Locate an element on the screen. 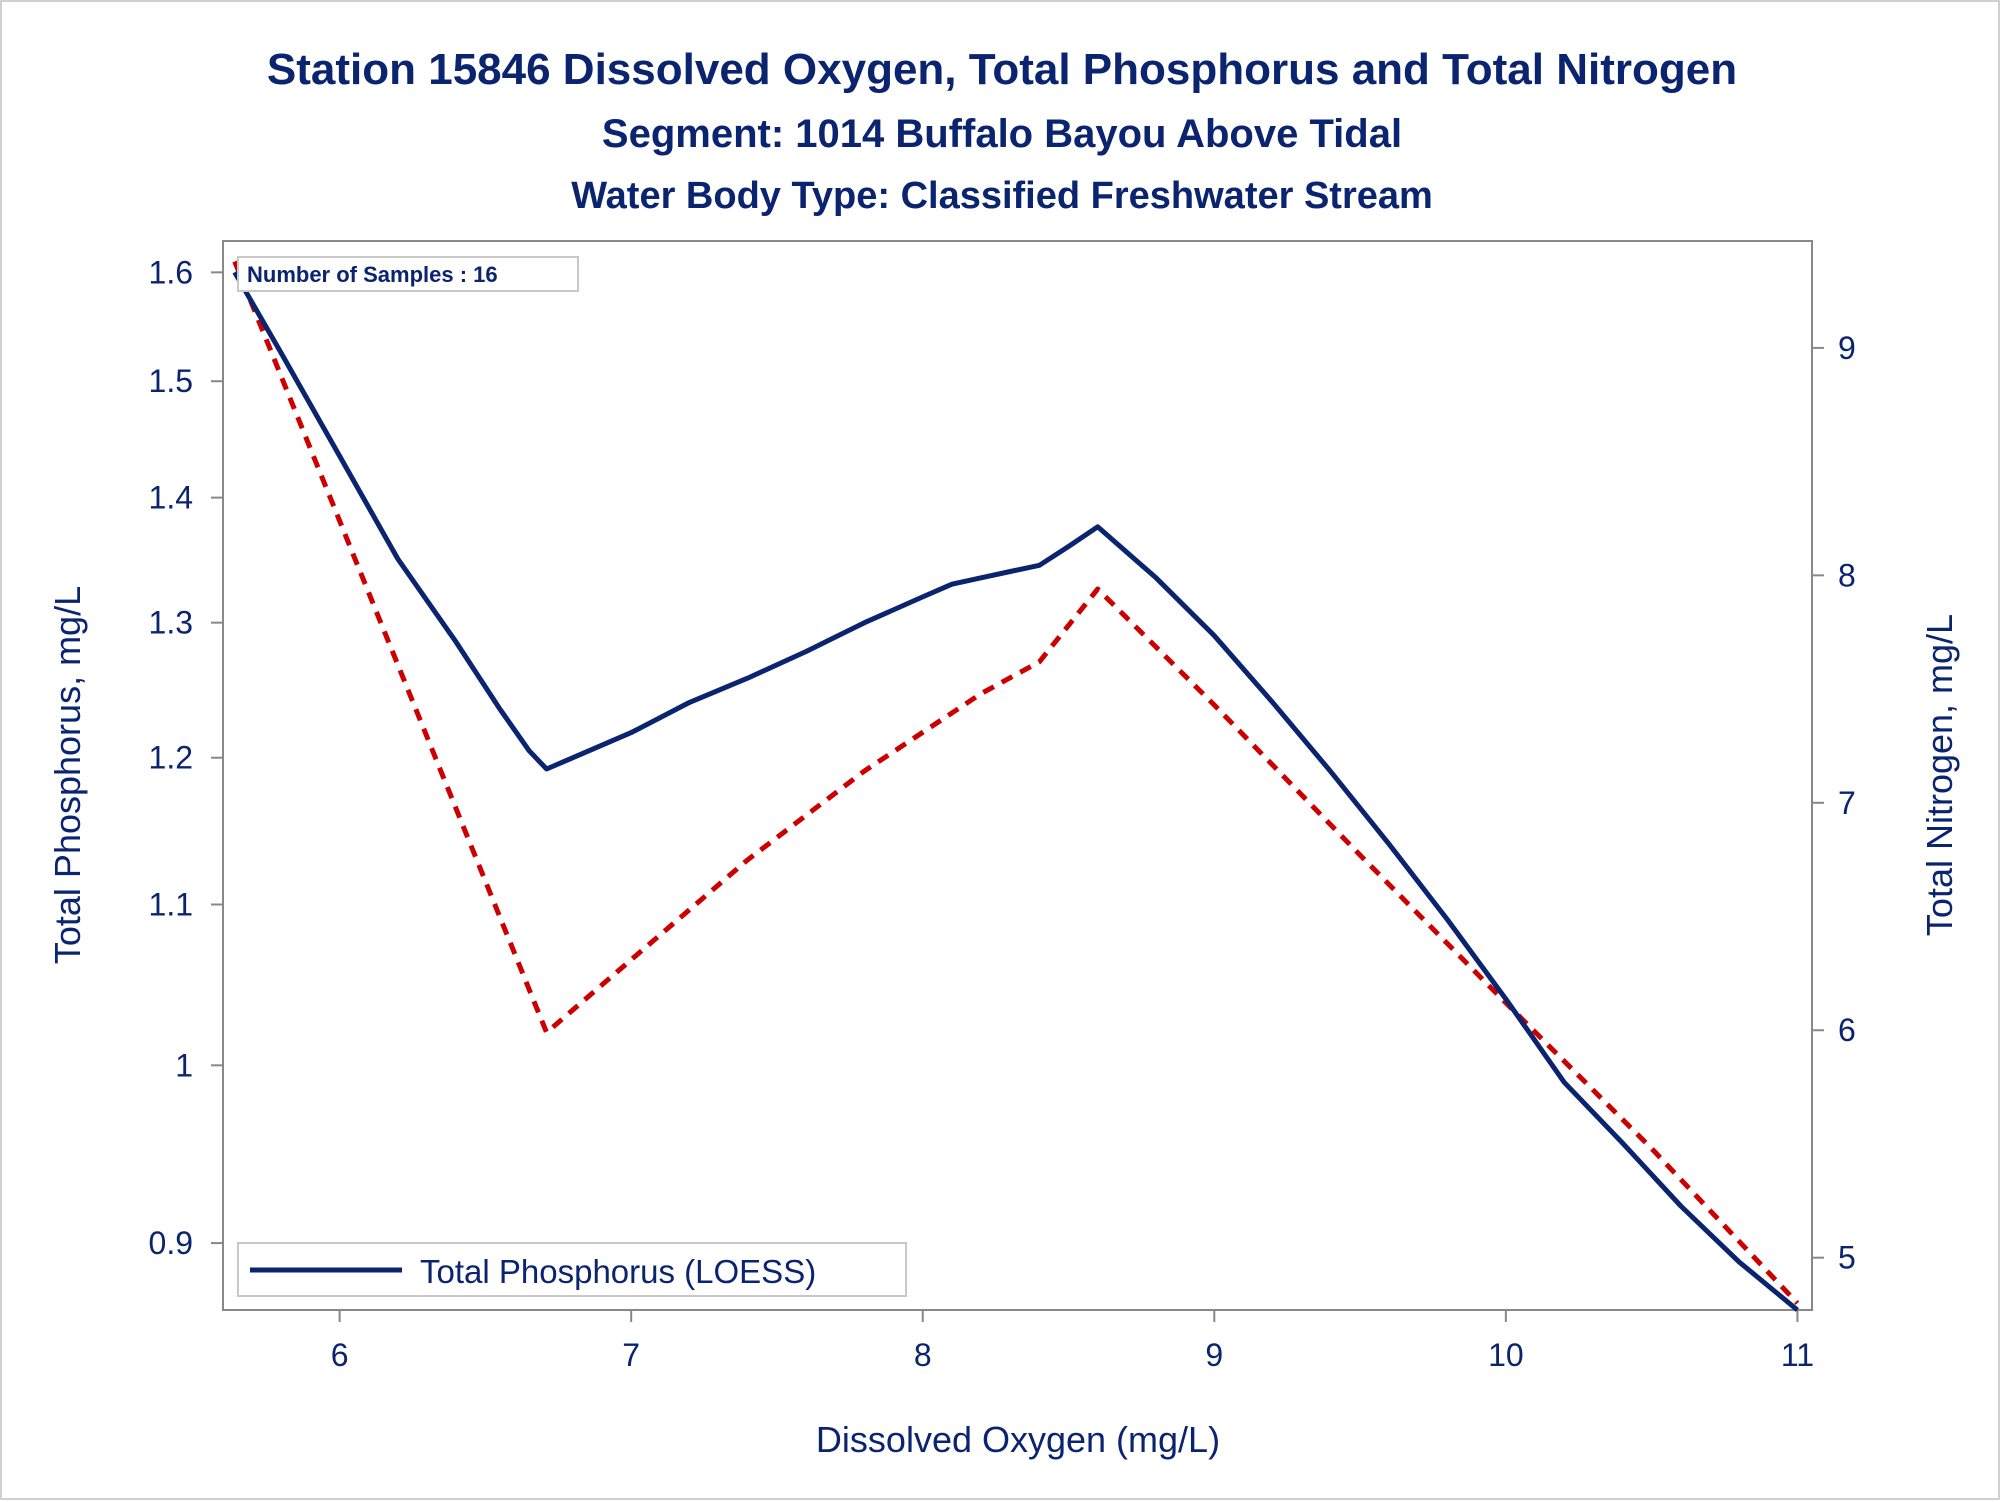 This screenshot has width=2000, height=1502. legend: Total Phosphorus (LOESS) is located at coordinates (572, 1269).